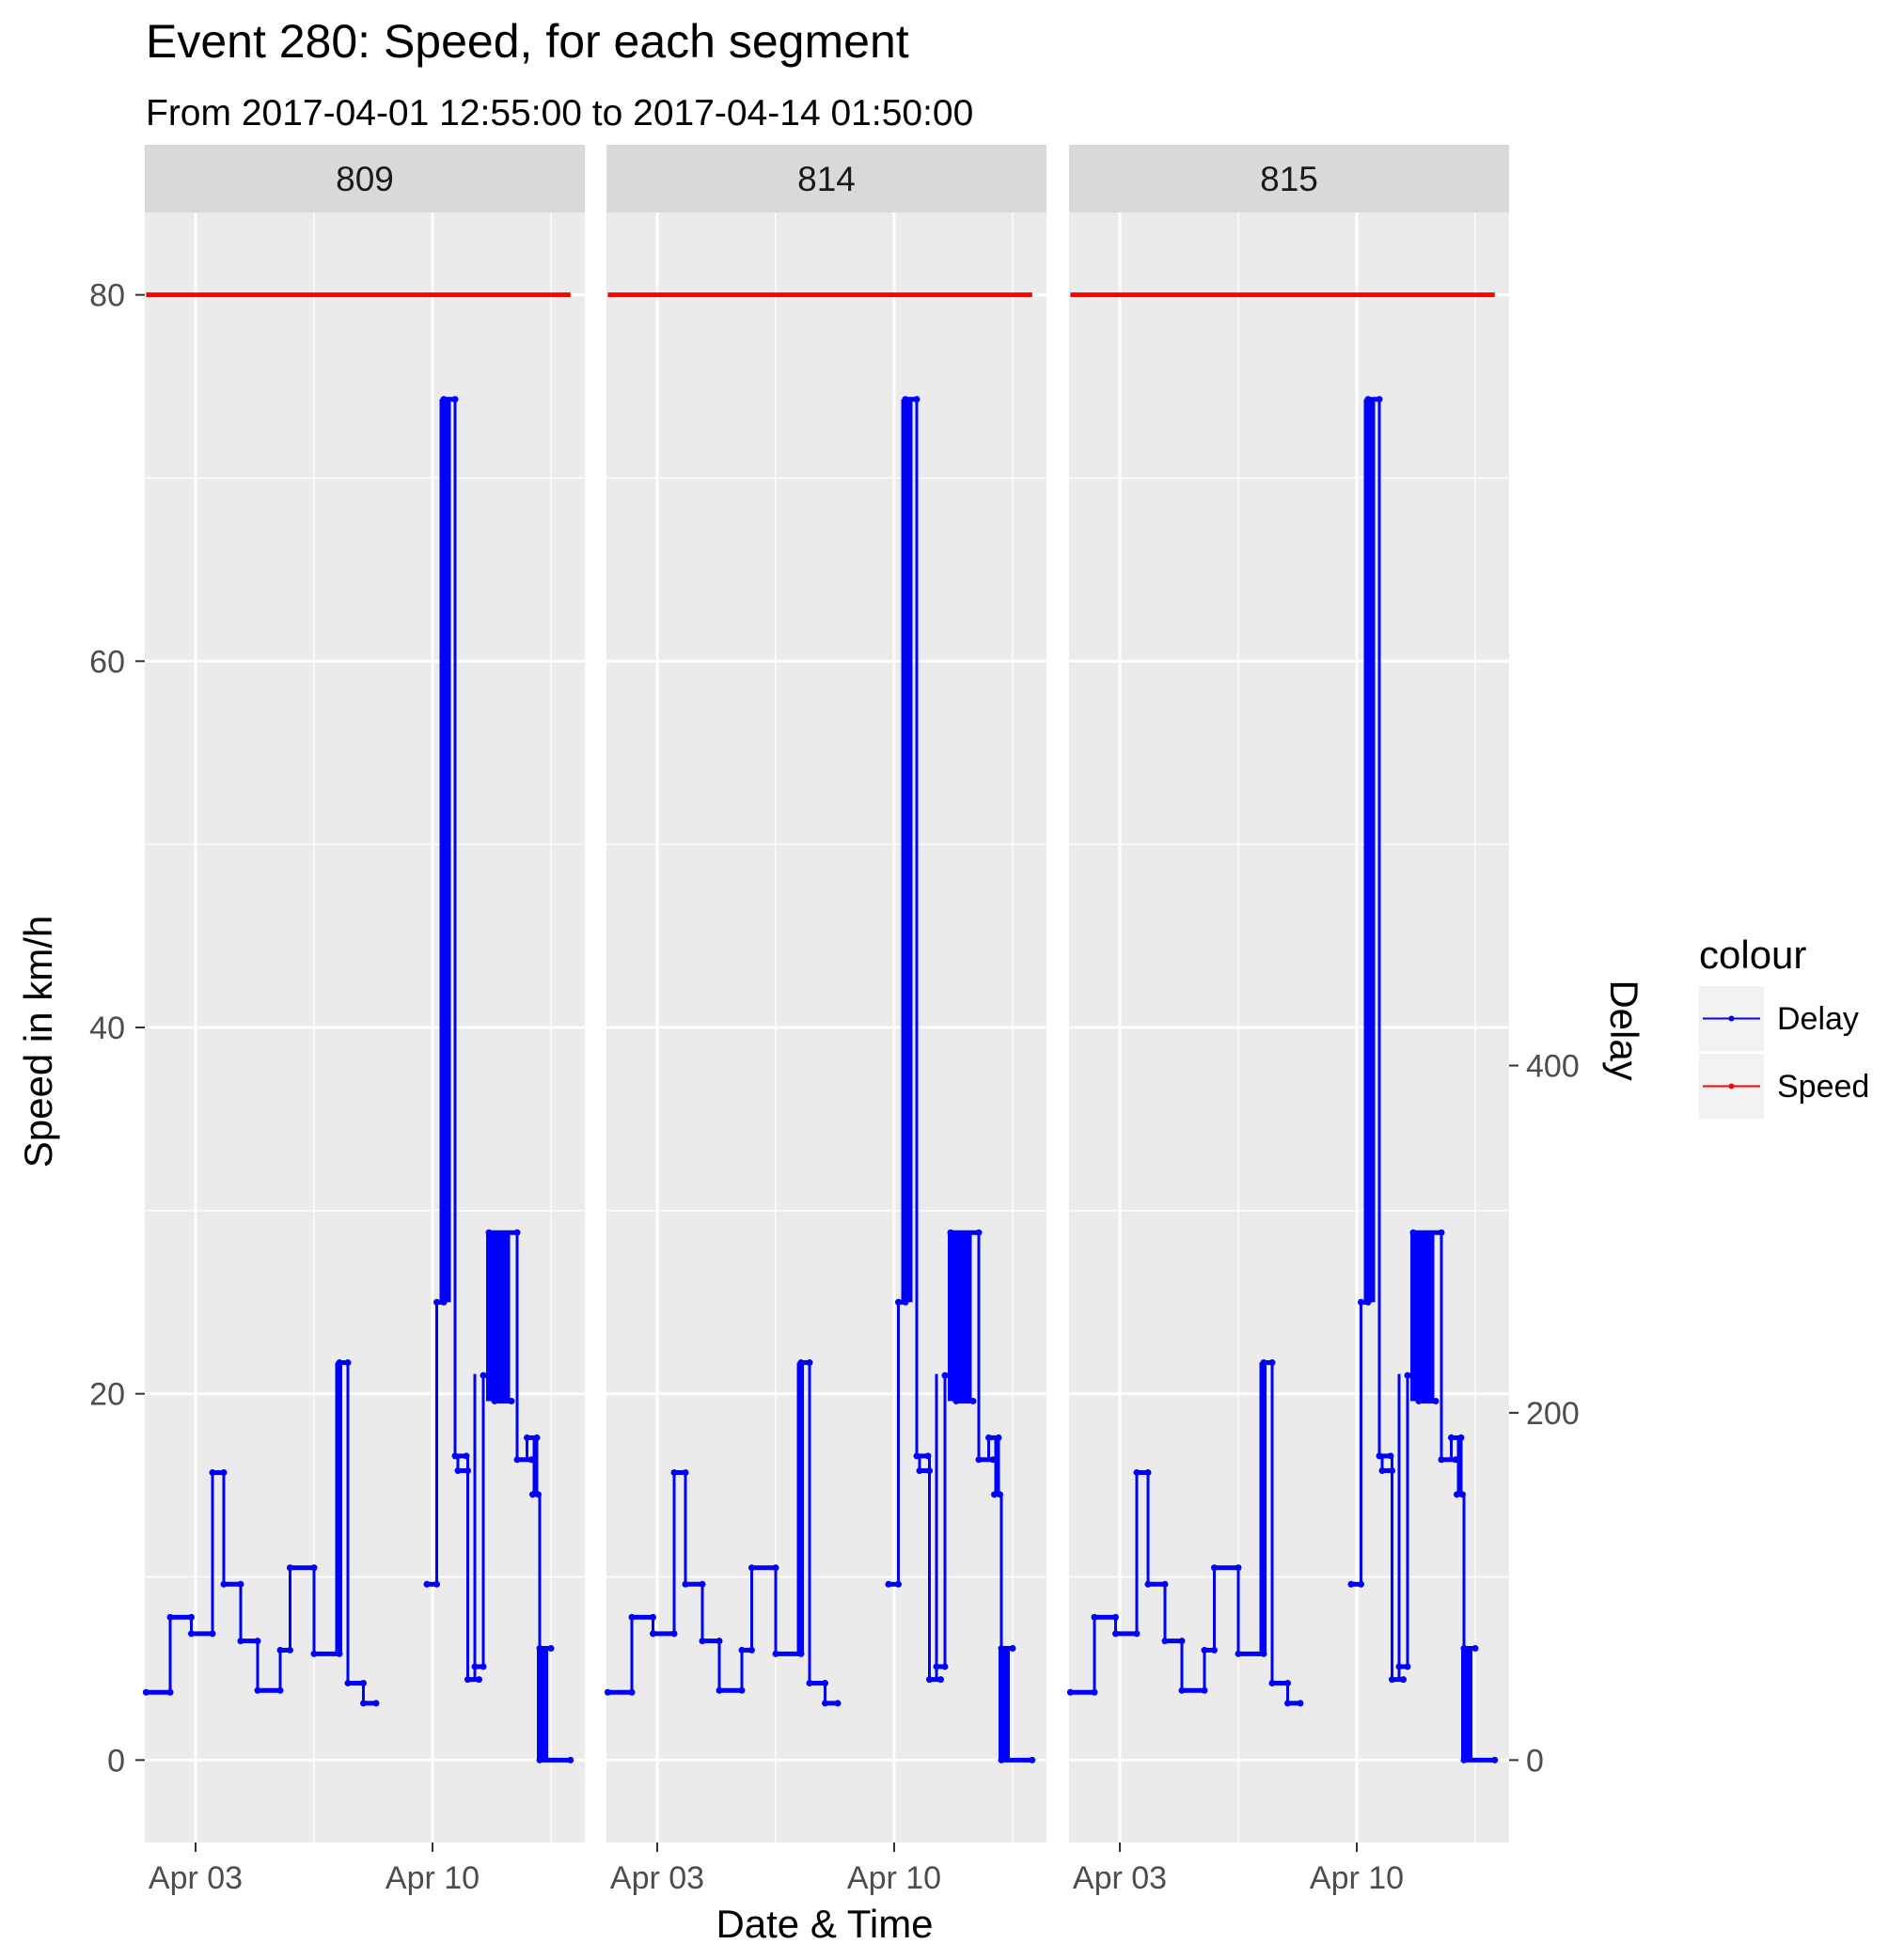 Image resolution: width=1904 pixels, height=1944 pixels. What do you see at coordinates (1553, 1067) in the screenshot?
I see `y2-tick-label: 400` at bounding box center [1553, 1067].